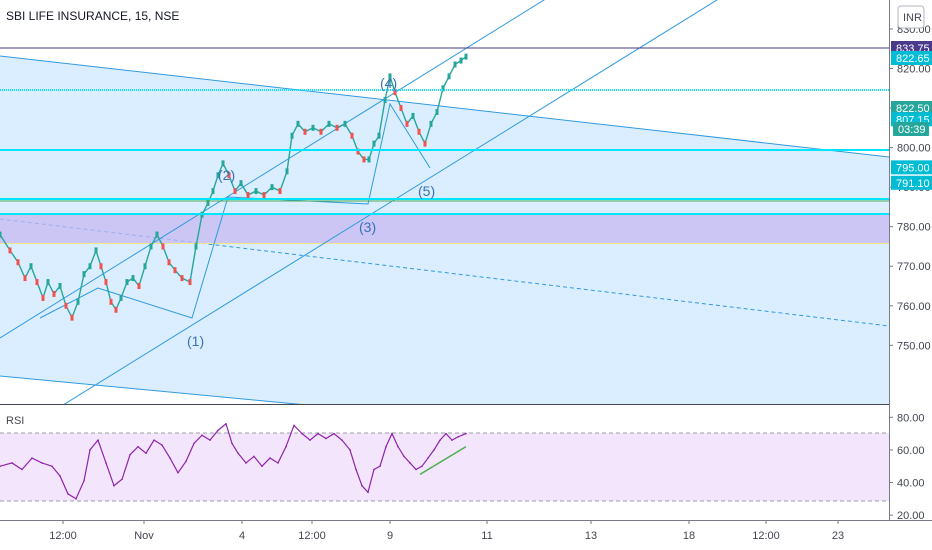 The image size is (932, 550). Describe the element at coordinates (242, 536) in the screenshot. I see `x-tick-label: 4` at that location.